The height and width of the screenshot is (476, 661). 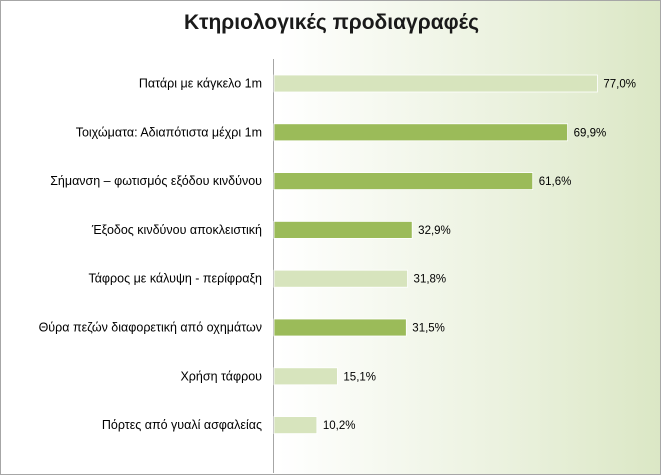 I want to click on category-label: Σήμανση – φωτισμός εξόδου κινδύνου, so click(x=156, y=181).